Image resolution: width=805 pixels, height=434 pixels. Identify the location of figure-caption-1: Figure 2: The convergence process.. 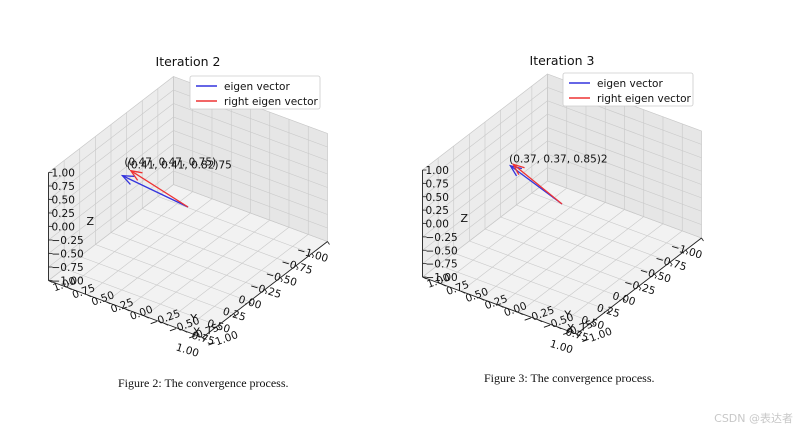
(203, 383).